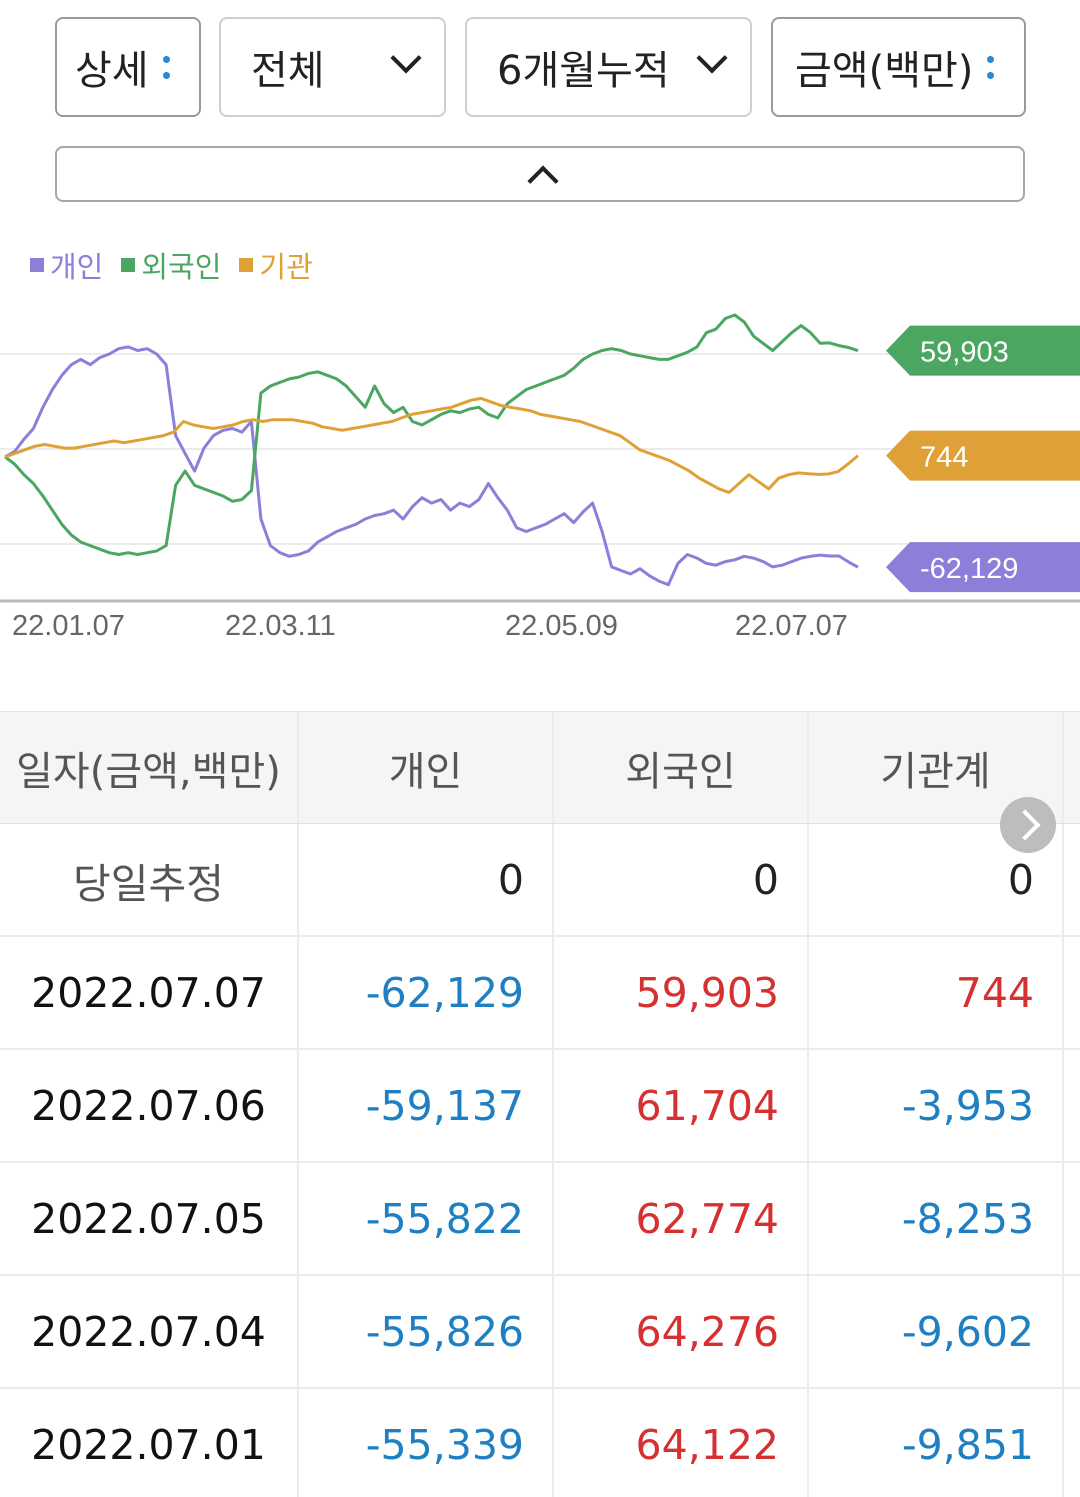 The height and width of the screenshot is (1497, 1080). I want to click on row-foreign: 0, so click(681, 879).